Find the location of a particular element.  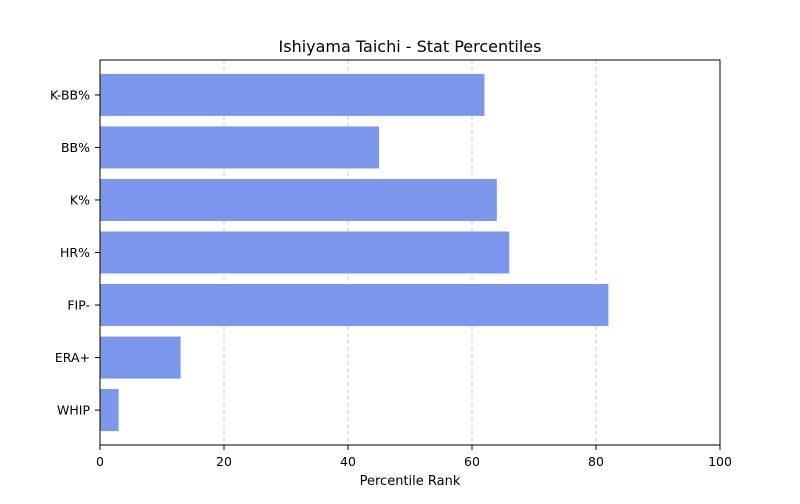

x-axis-ticks: 0 20 40 60 80 100 is located at coordinates (414, 457).